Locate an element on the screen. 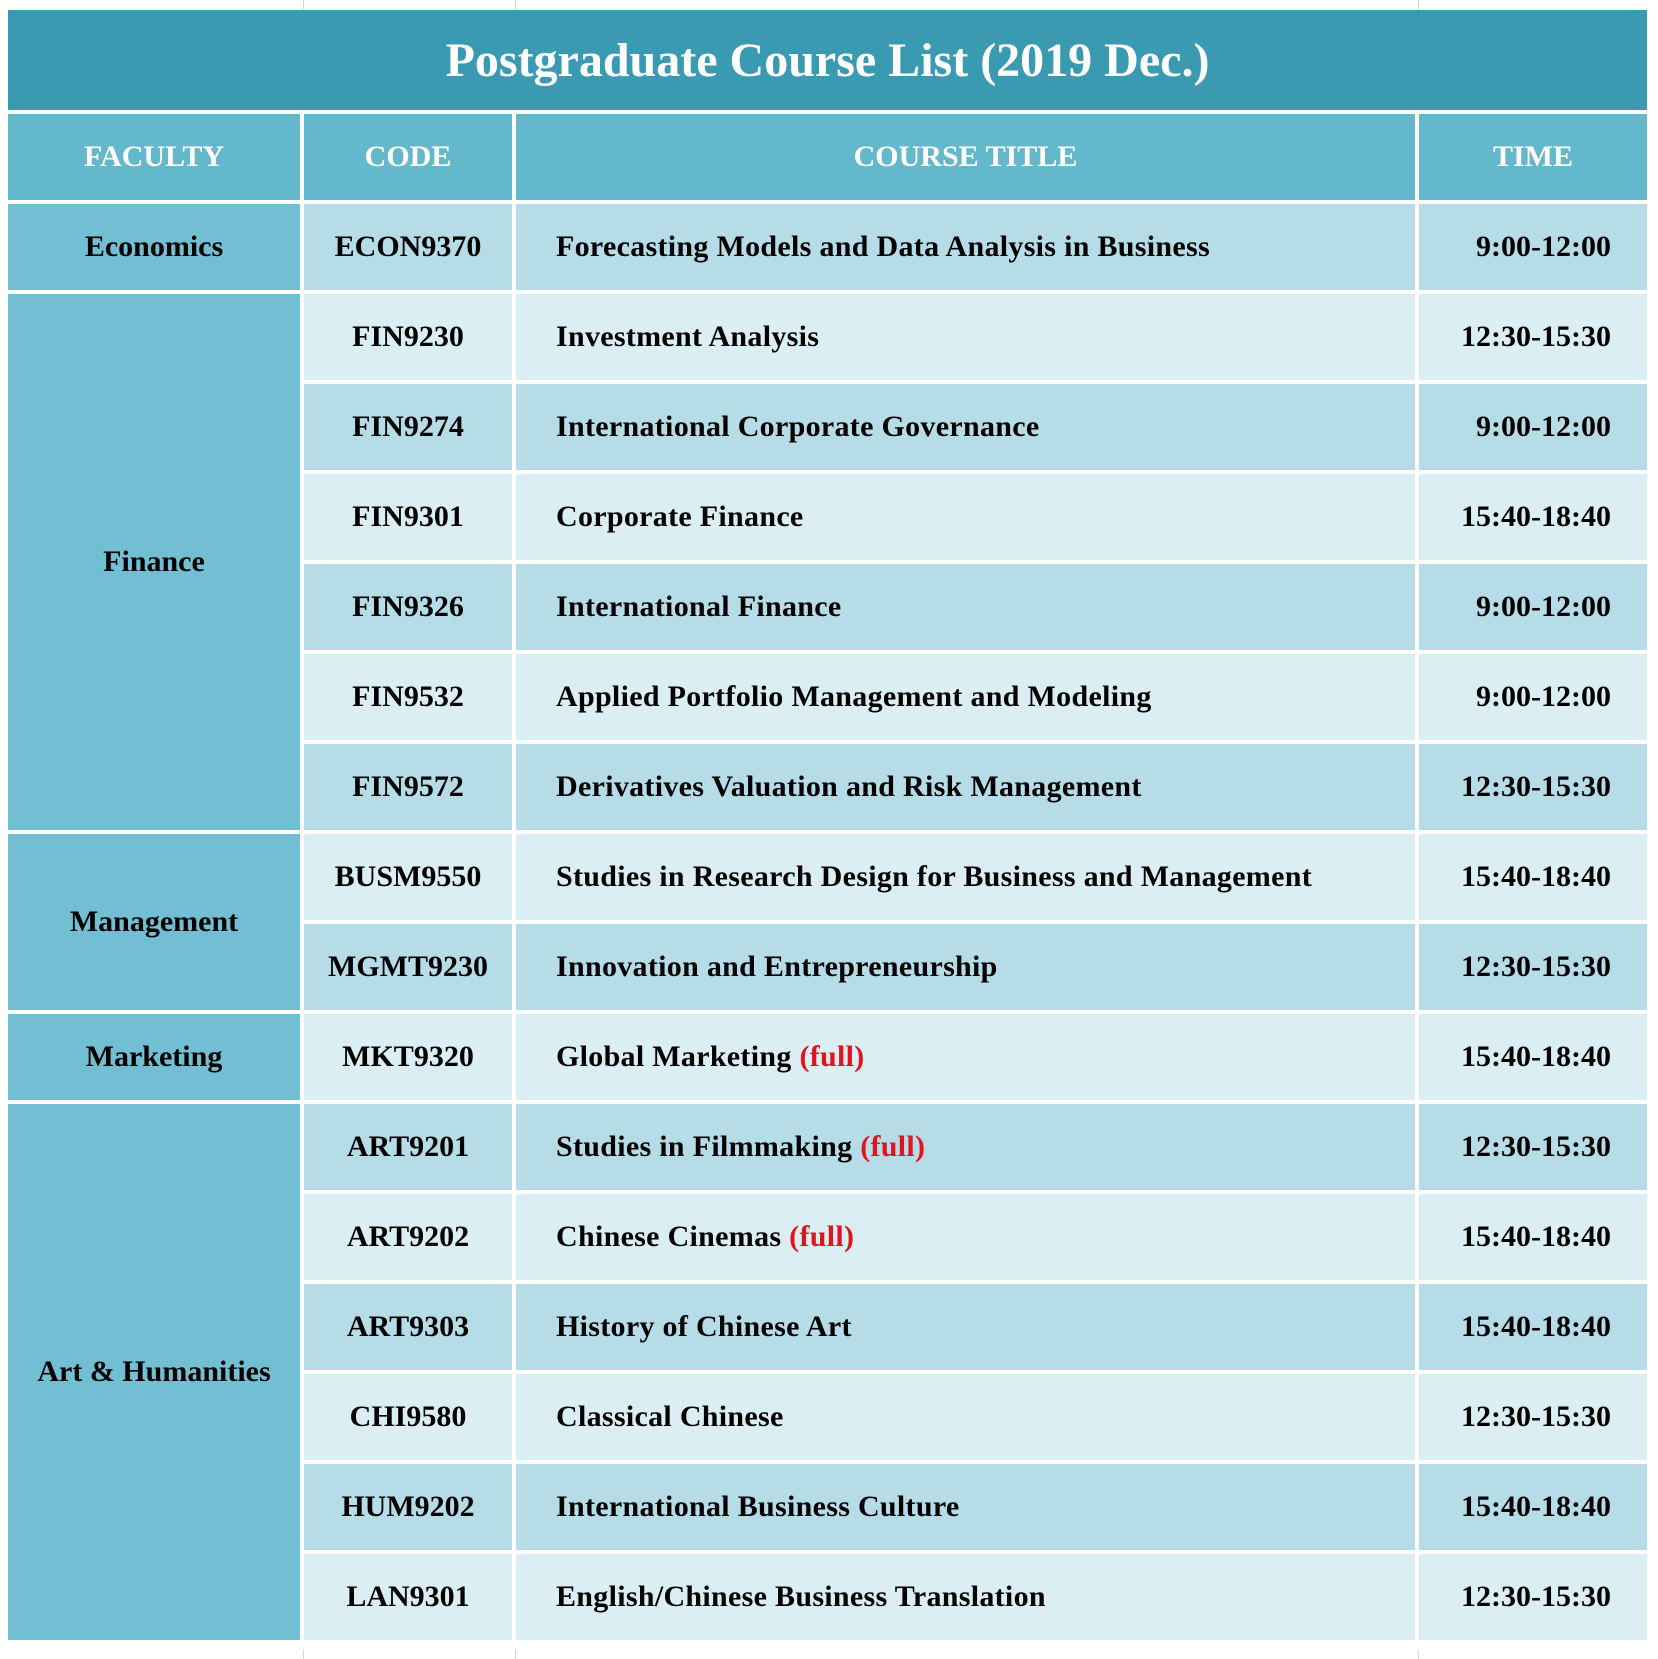 This screenshot has height=1659, width=1658. course-code: BUSM9550 is located at coordinates (408, 877).